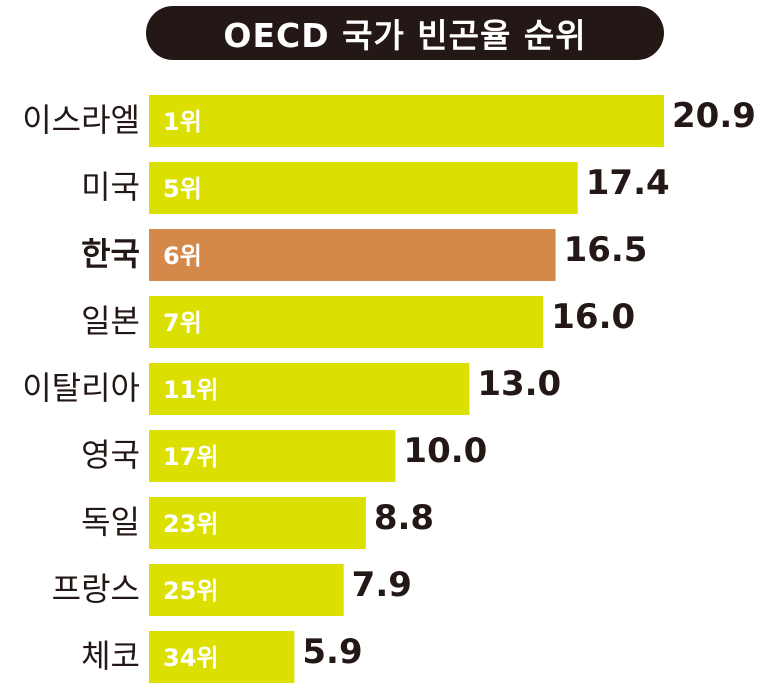  I want to click on rank-label-7: 25위, so click(190, 591).